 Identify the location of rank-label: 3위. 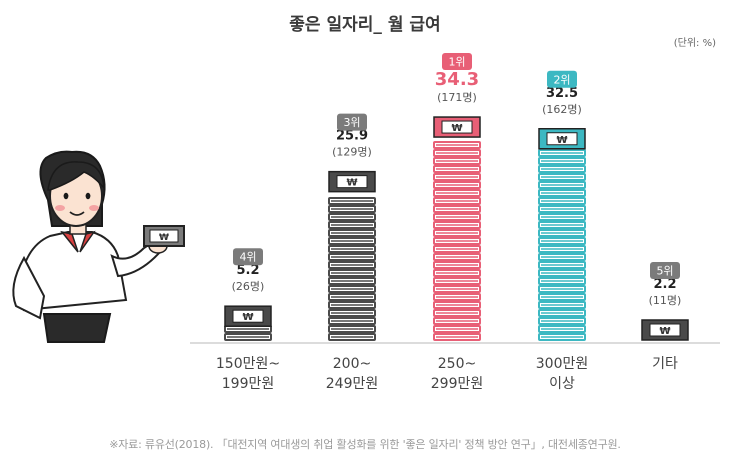
(351, 122).